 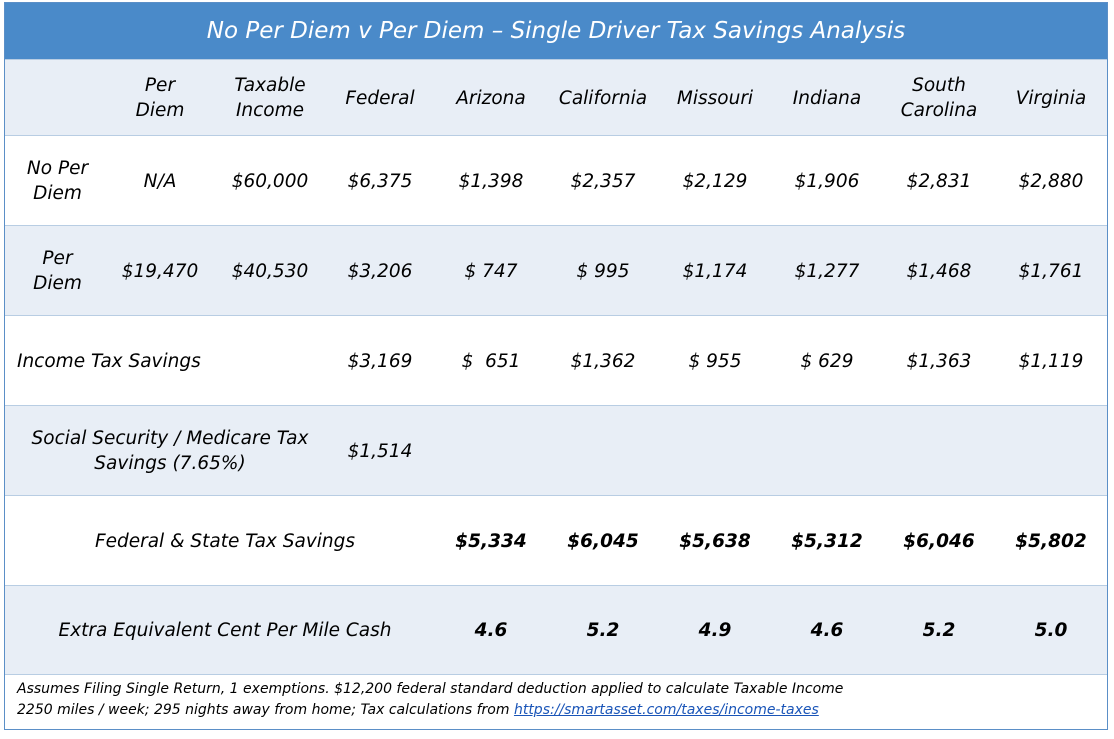 What do you see at coordinates (603, 271) in the screenshot?
I see `california-value: $ 995` at bounding box center [603, 271].